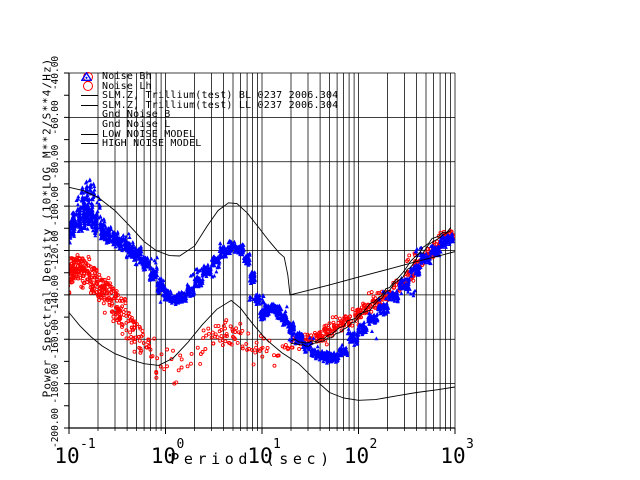 The height and width of the screenshot is (480, 640). What do you see at coordinates (470, 444) in the screenshot?
I see `x-tick-exponent: 3` at bounding box center [470, 444].